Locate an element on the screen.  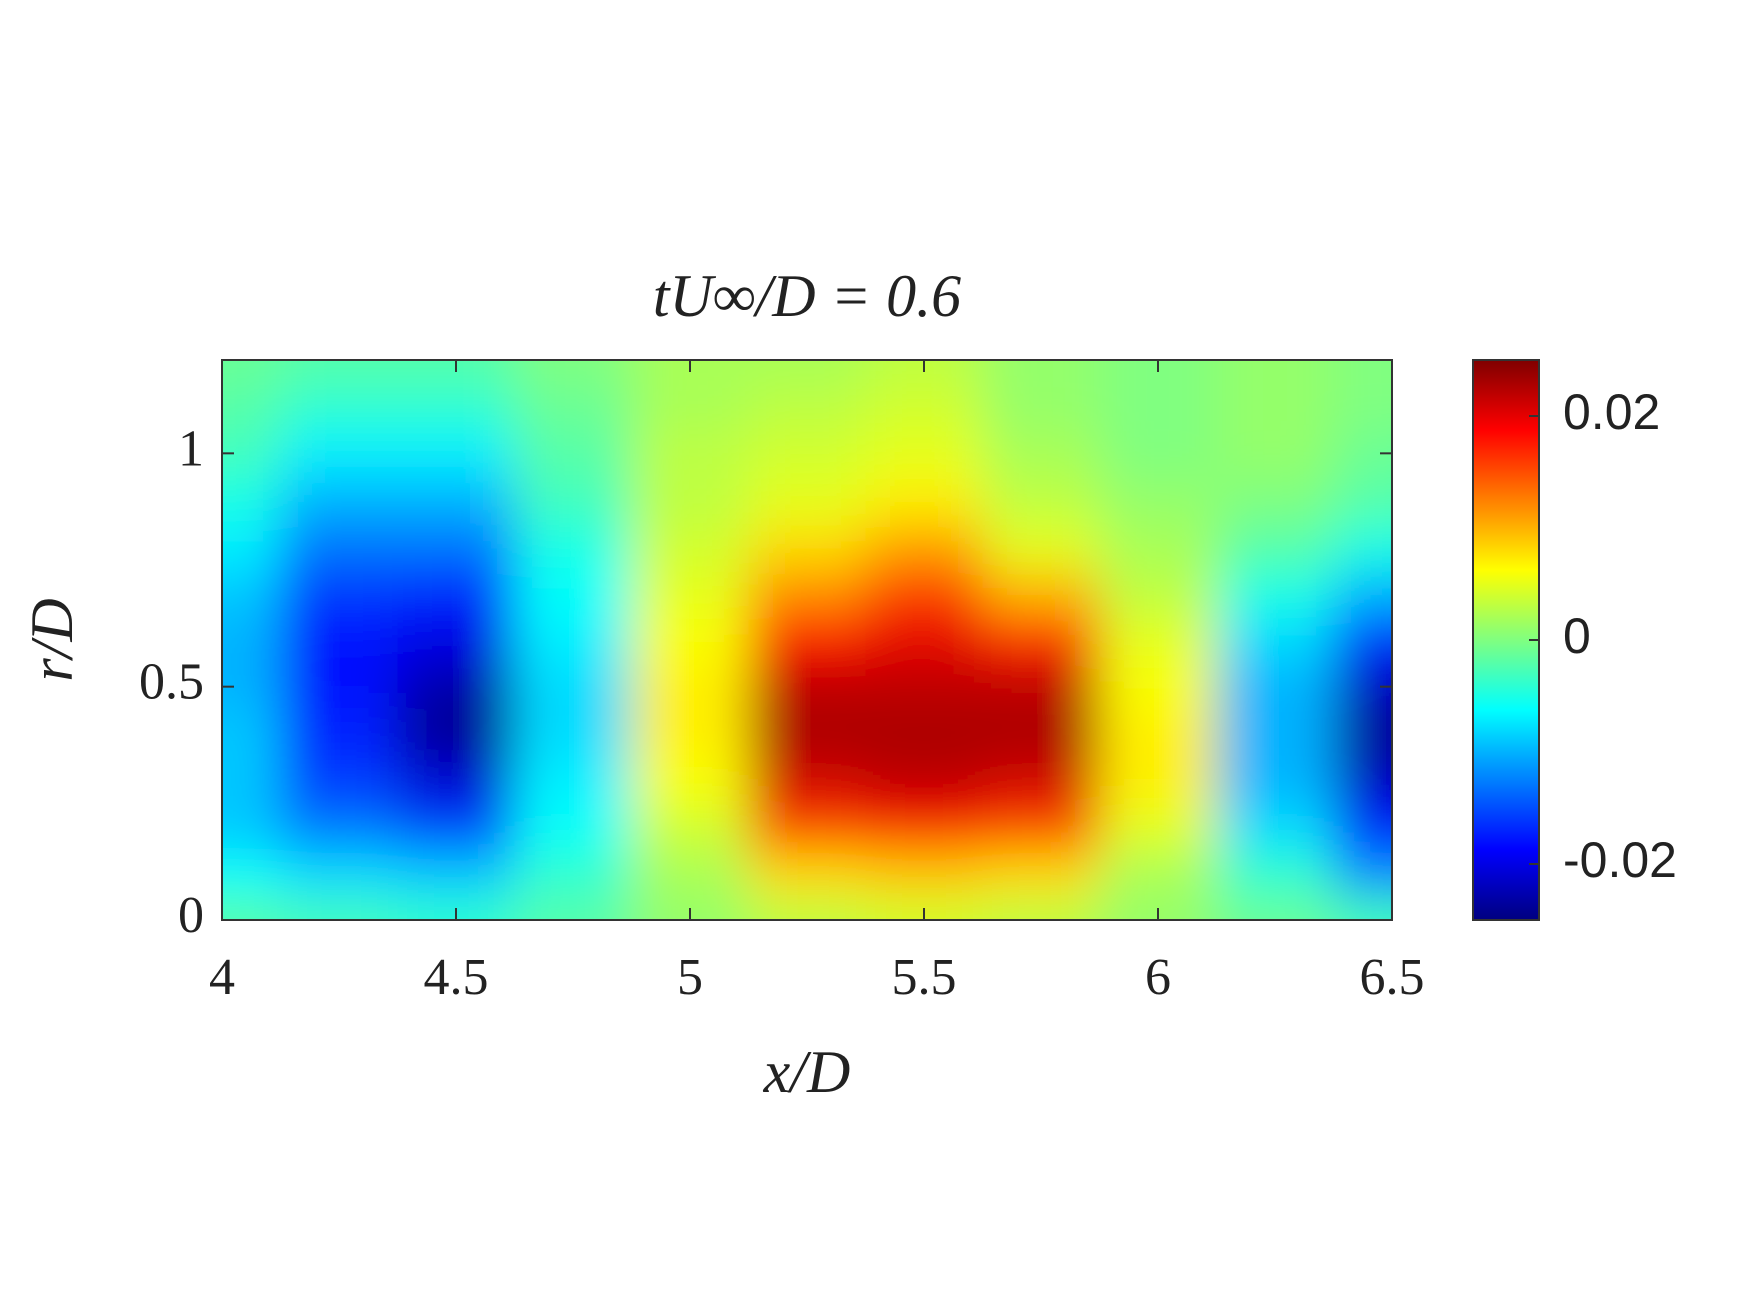
colorbar-tick-label: 0 is located at coordinates (1577, 636).